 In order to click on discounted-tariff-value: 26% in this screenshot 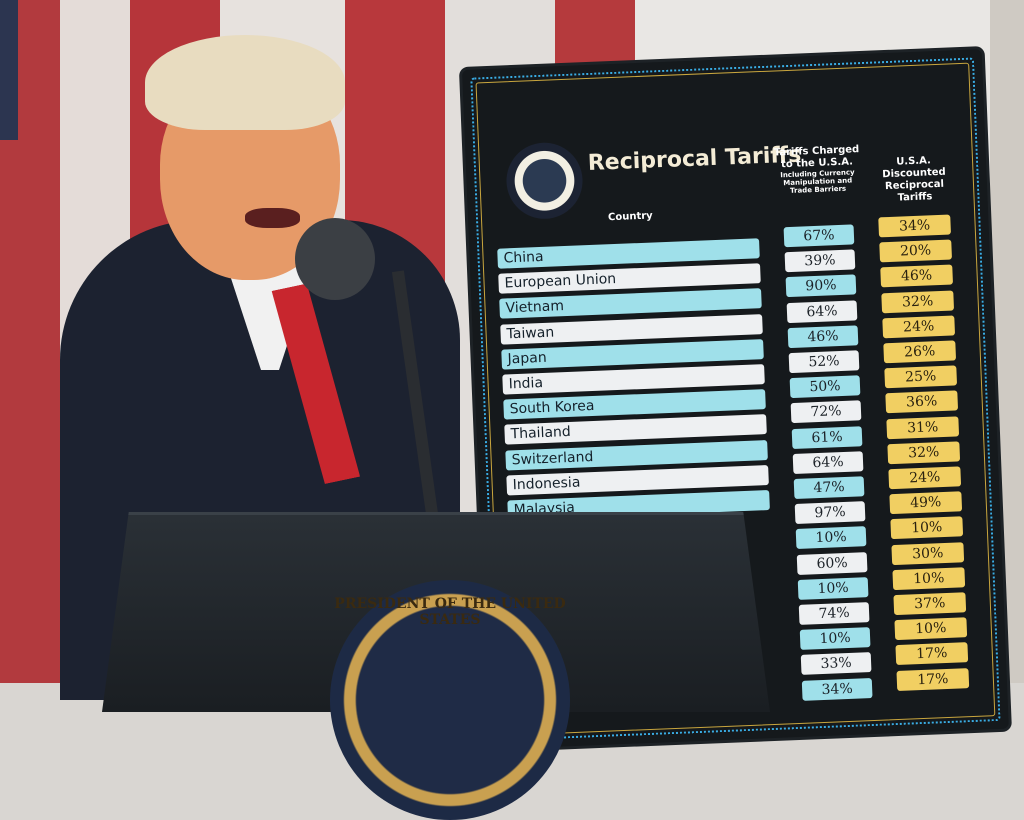, I will do `click(920, 352)`.